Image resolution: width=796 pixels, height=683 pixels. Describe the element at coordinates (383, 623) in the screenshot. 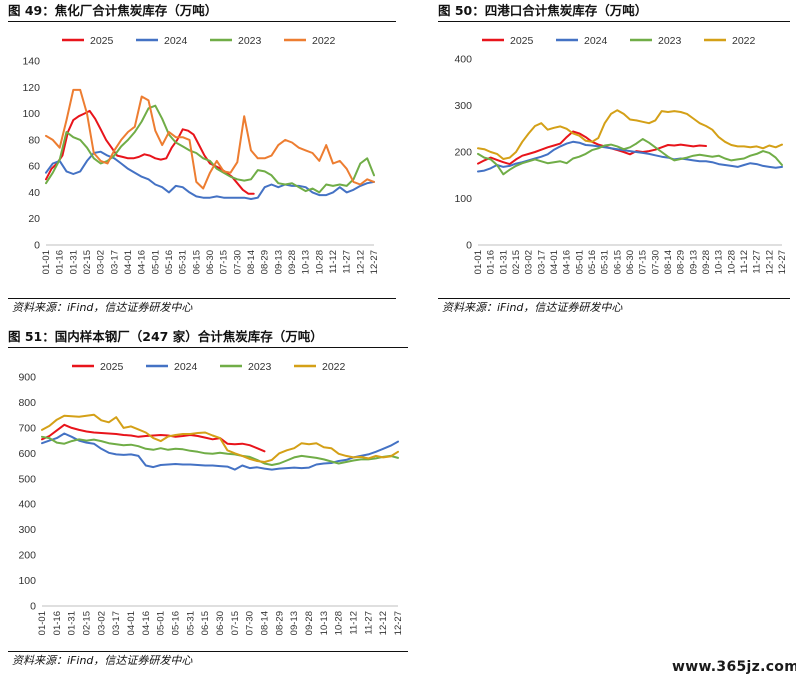

I see `x-tick-label: 12-12` at that location.